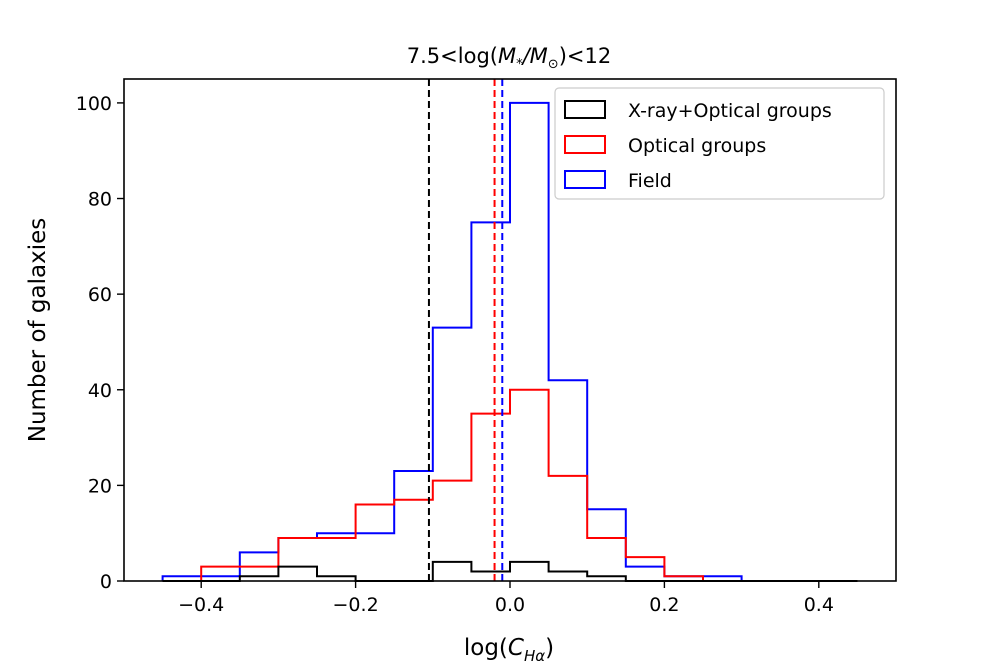 Image resolution: width=996 pixels, height=664 pixels. I want to click on x-tick-label: 0.0, so click(510, 605).